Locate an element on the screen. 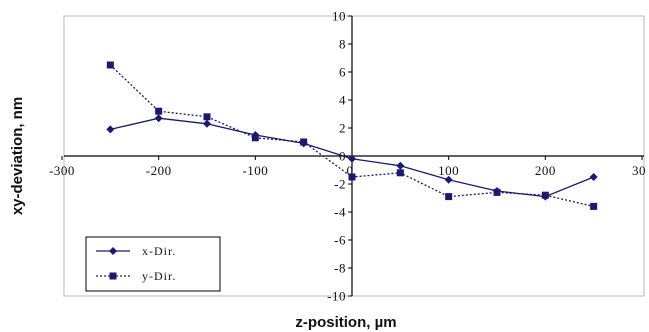 Image resolution: width=649 pixels, height=332 pixels. x-axis: -300 -200 -100 0 100 200 30 is located at coordinates (347, 166).